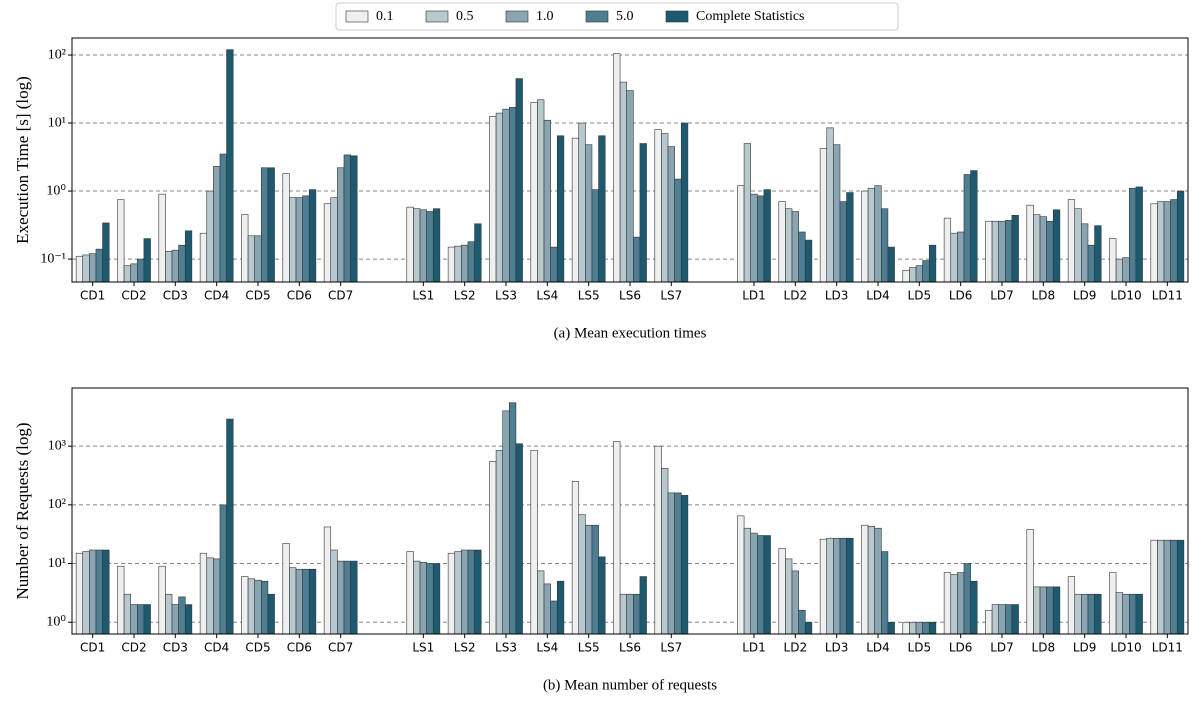 Image resolution: width=1196 pixels, height=702 pixels. I want to click on x-tick-label: LD4, so click(878, 296).